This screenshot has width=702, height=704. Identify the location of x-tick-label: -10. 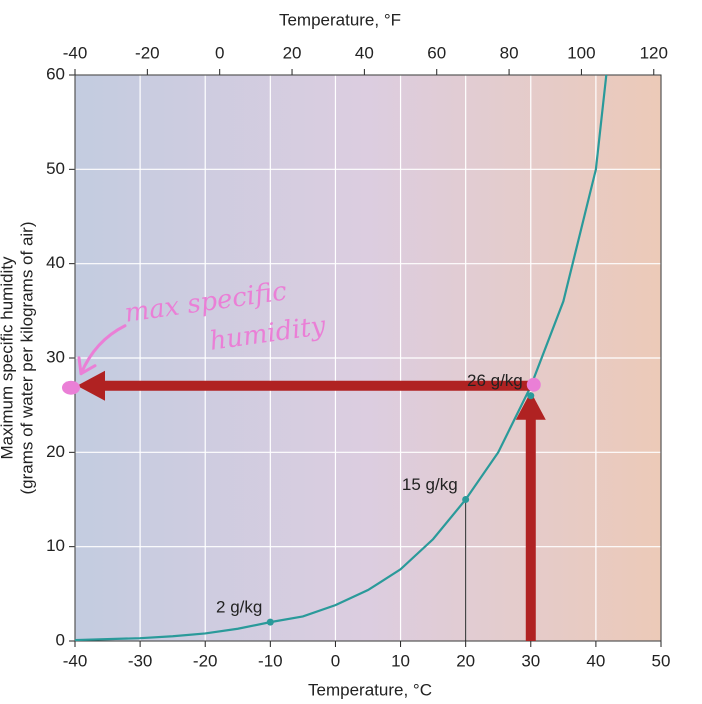
(270, 660).